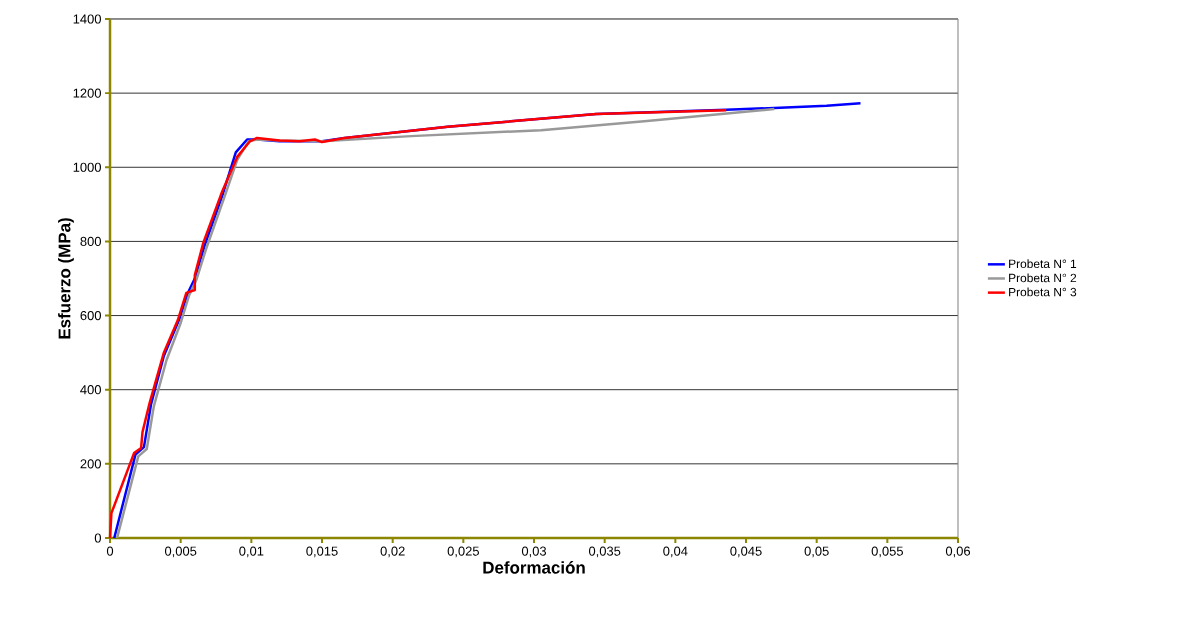 This screenshot has width=1182, height=621. I want to click on x-tick-label: 0,04, so click(675, 552).